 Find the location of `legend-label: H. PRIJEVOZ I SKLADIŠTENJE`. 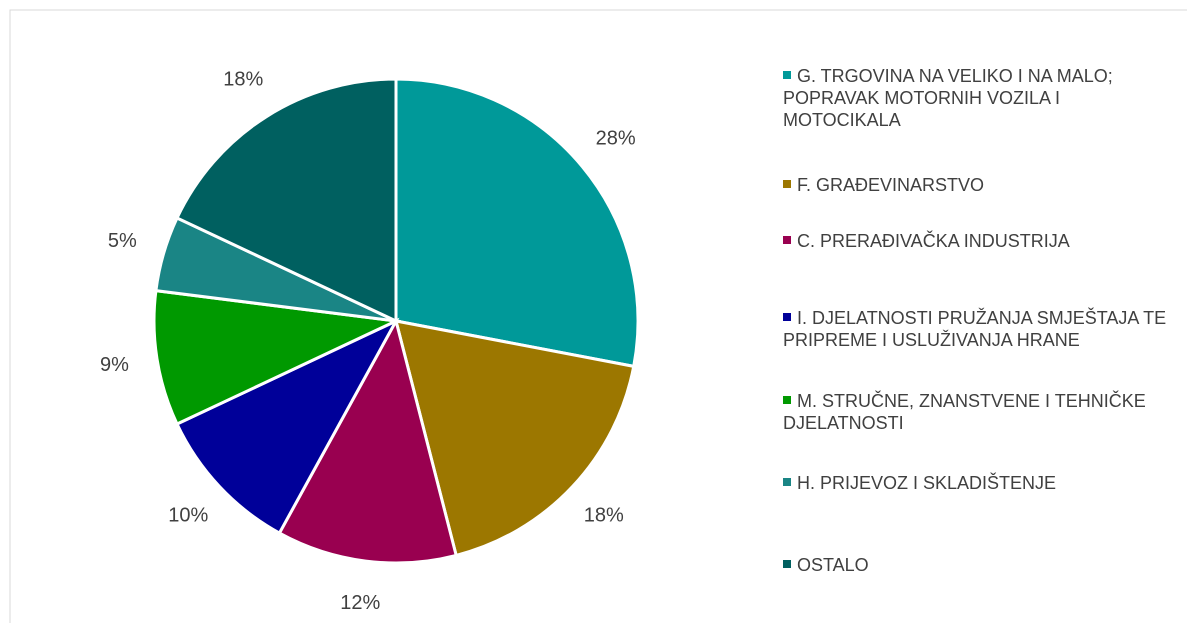

legend-label: H. PRIJEVOZ I SKLADIŠTENJE is located at coordinates (927, 483).